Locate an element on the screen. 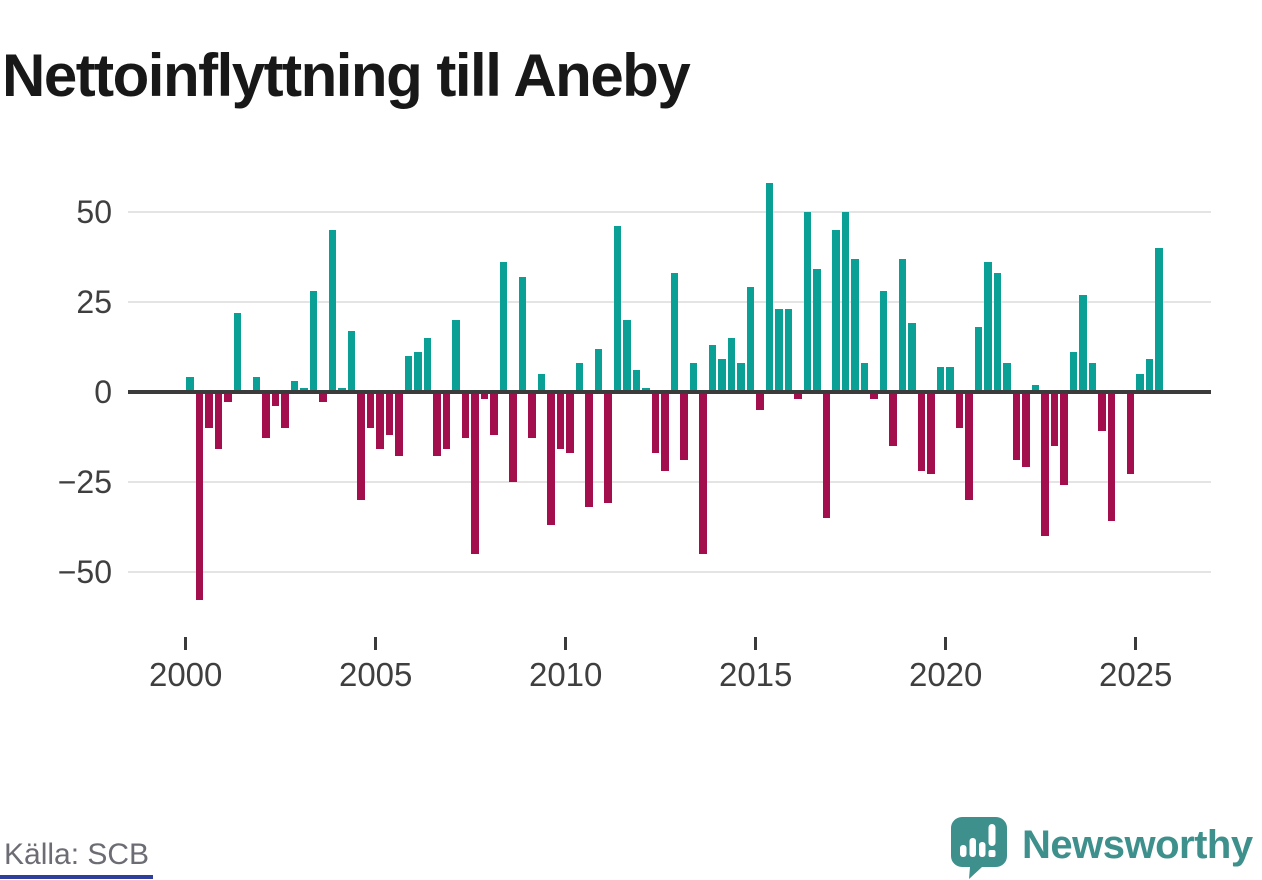  bar-2003-q2 is located at coordinates (313, 341).